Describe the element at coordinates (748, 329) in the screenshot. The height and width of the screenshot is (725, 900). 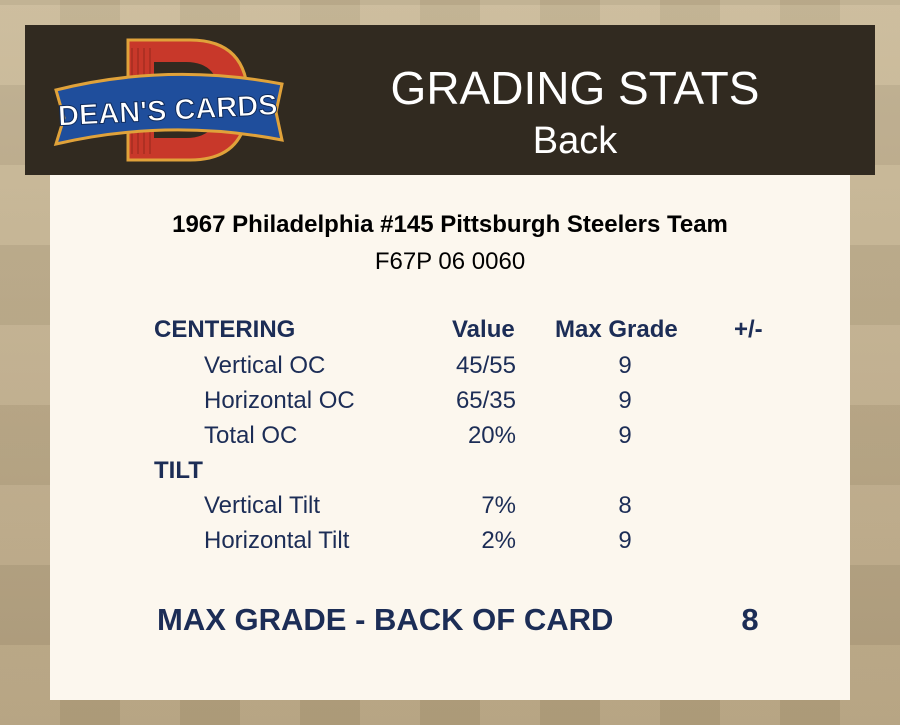
I see `column-header-plus-minus: +/-` at that location.